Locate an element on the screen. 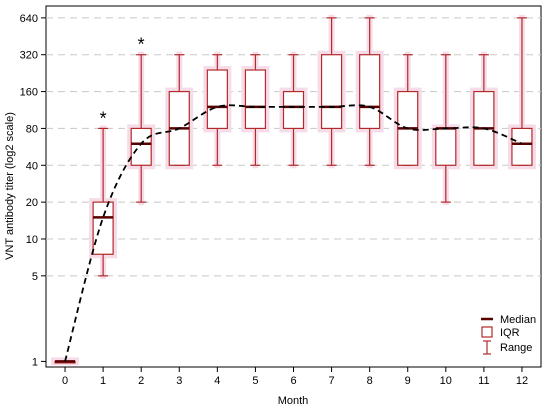 The image size is (550, 408). legend: Median IQR Range is located at coordinates (507, 335).